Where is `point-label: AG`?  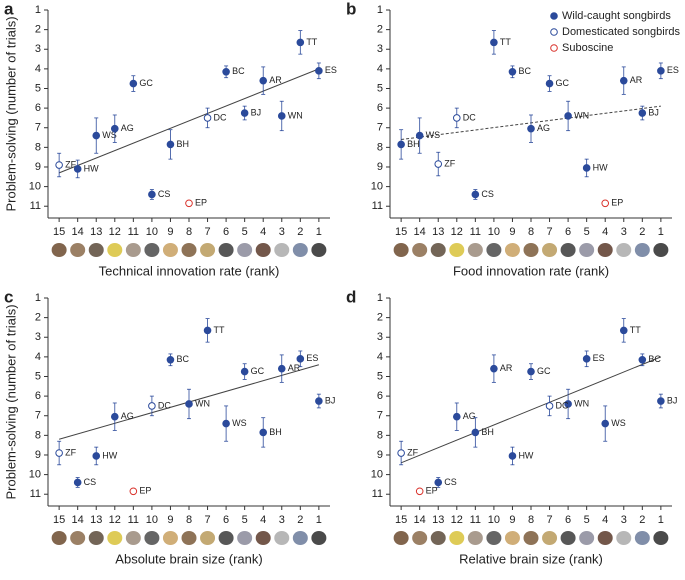 point-label: AG is located at coordinates (543, 128).